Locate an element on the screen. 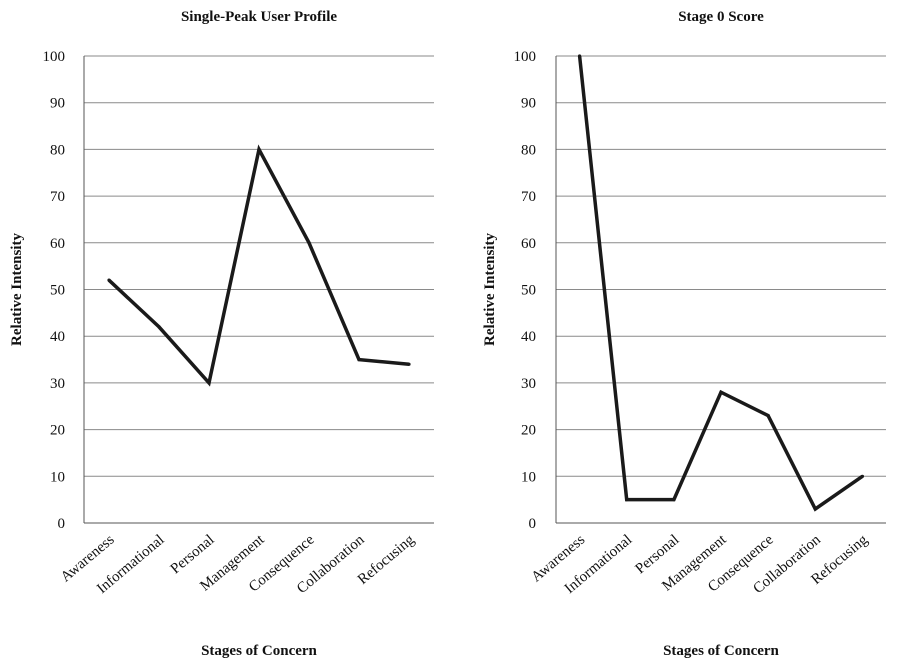 Image resolution: width=904 pixels, height=663 pixels. chart-title: Stage 0 Score is located at coordinates (721, 17).